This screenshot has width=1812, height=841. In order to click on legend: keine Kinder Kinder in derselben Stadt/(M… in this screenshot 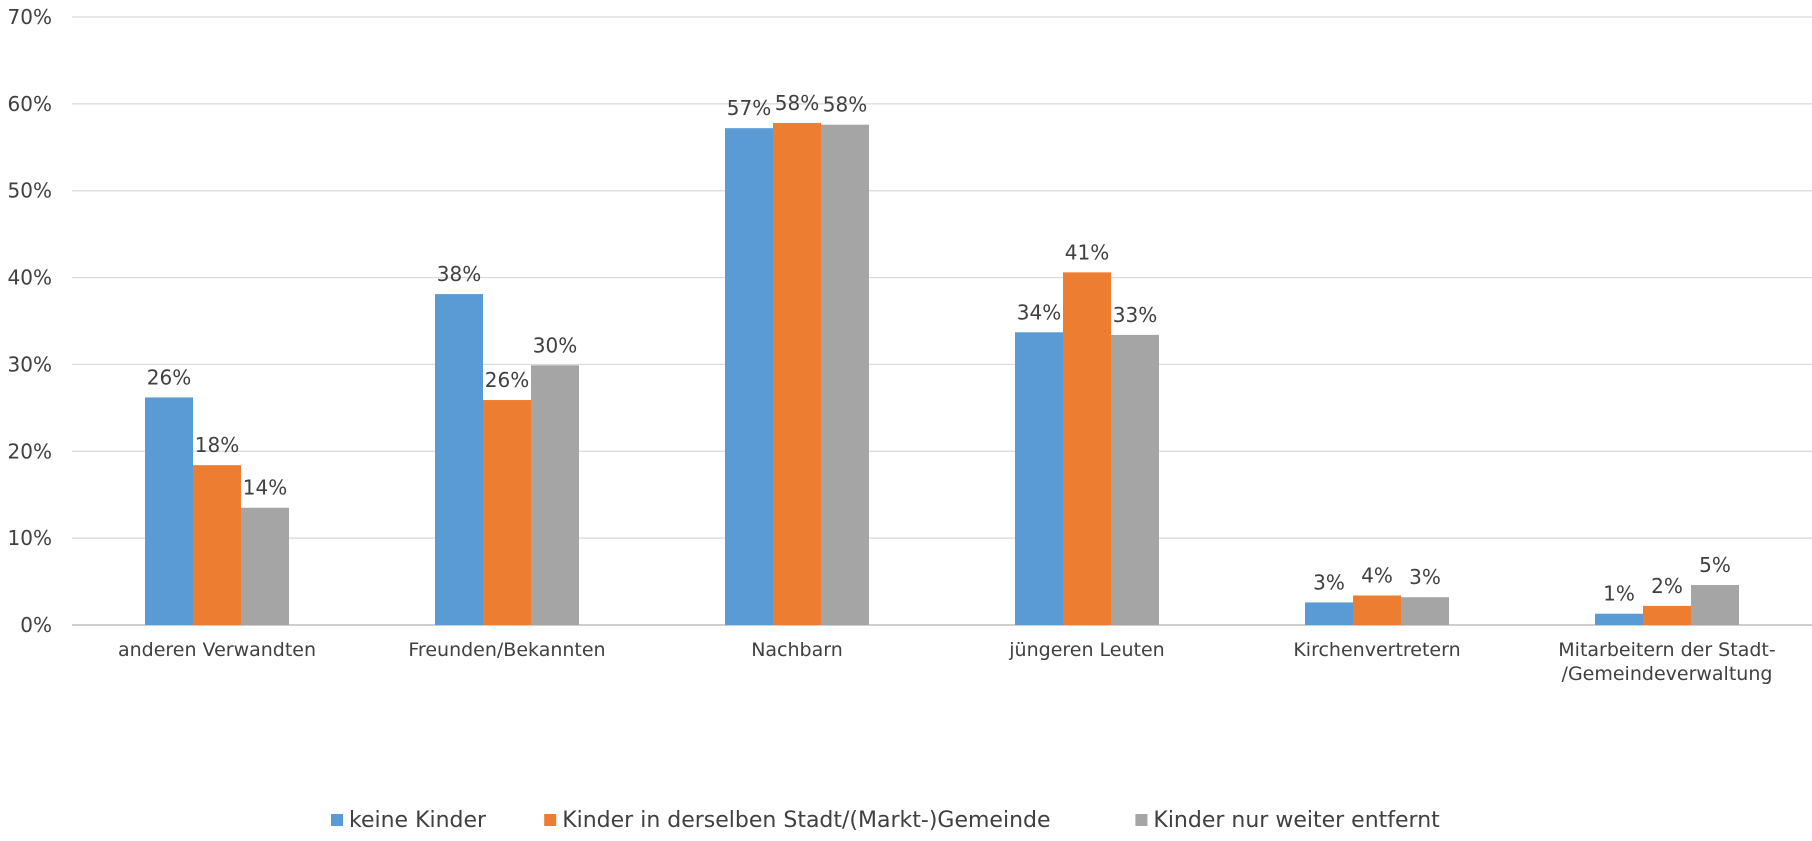, I will do `click(885, 820)`.